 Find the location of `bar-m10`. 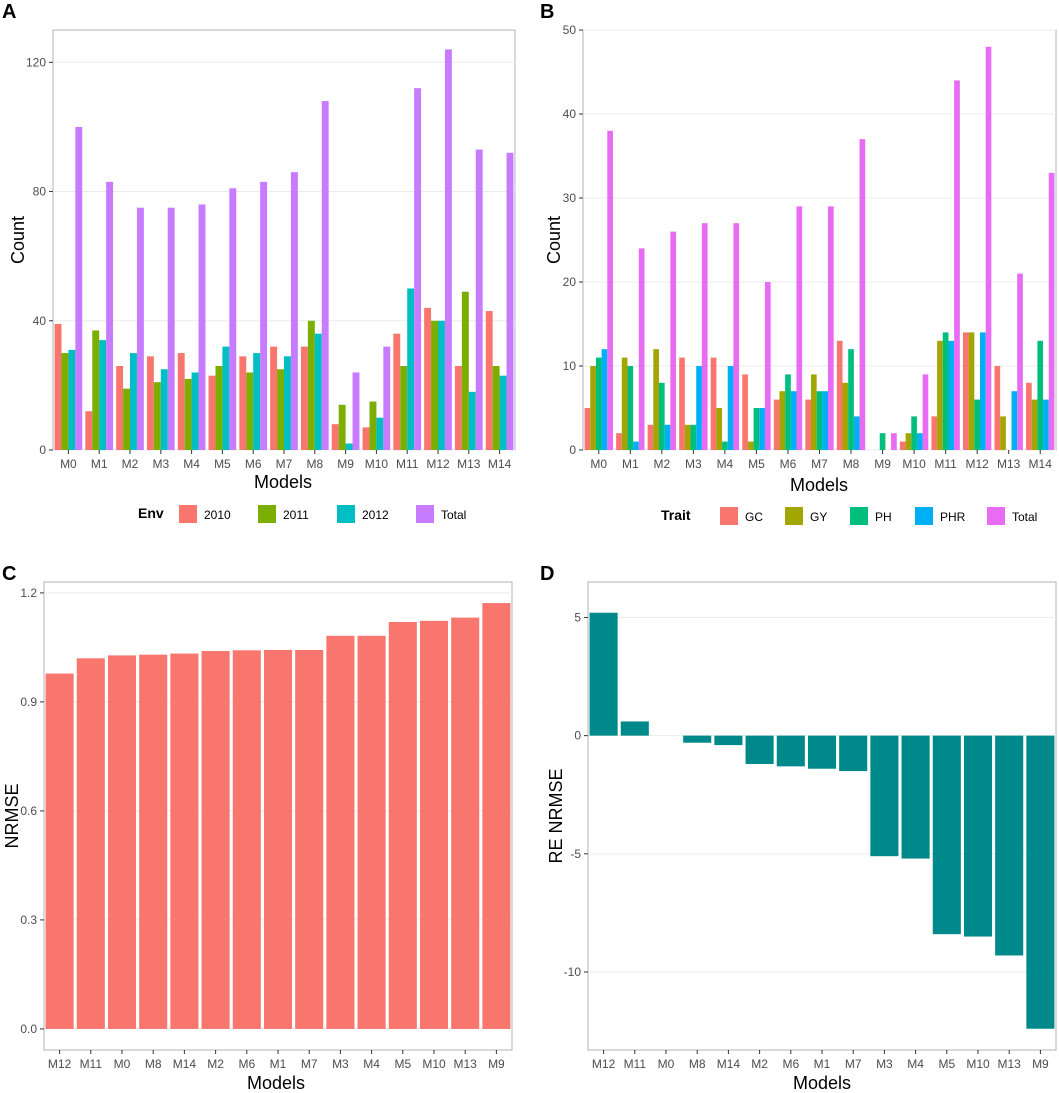

bar-m10 is located at coordinates (978, 836).